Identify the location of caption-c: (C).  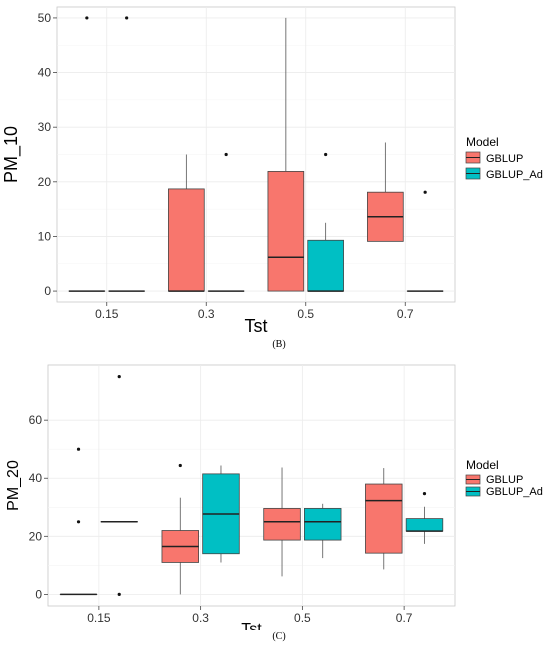
(279, 636).